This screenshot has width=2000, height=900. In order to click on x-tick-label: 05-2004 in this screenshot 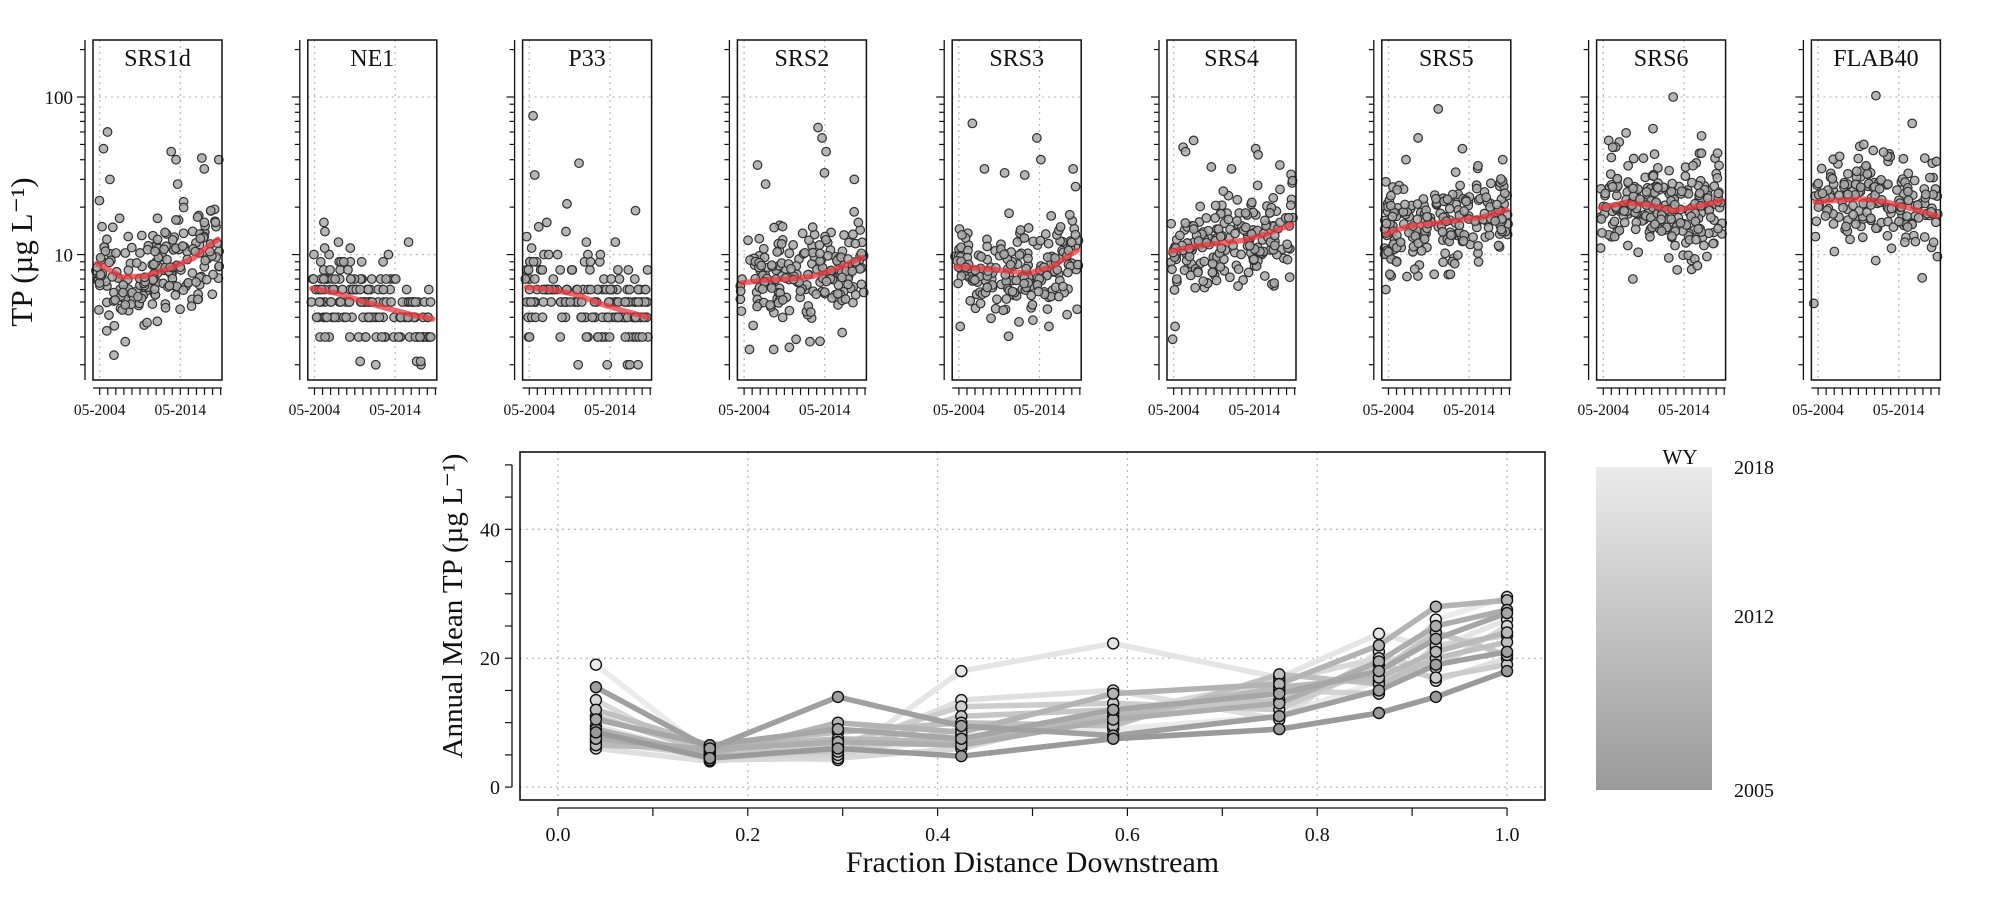, I will do `click(100, 410)`.